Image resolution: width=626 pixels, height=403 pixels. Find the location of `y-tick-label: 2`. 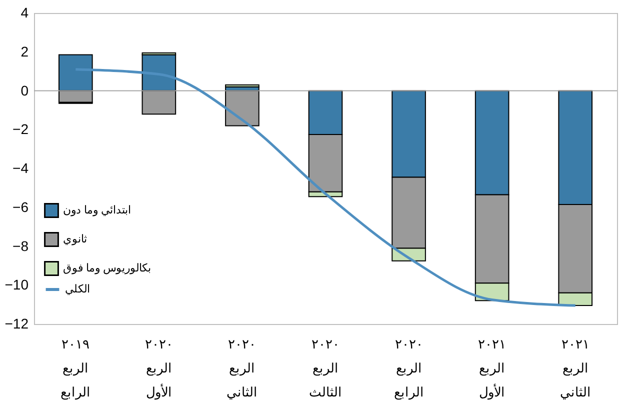

y-tick-label: 2 is located at coordinates (24, 51).